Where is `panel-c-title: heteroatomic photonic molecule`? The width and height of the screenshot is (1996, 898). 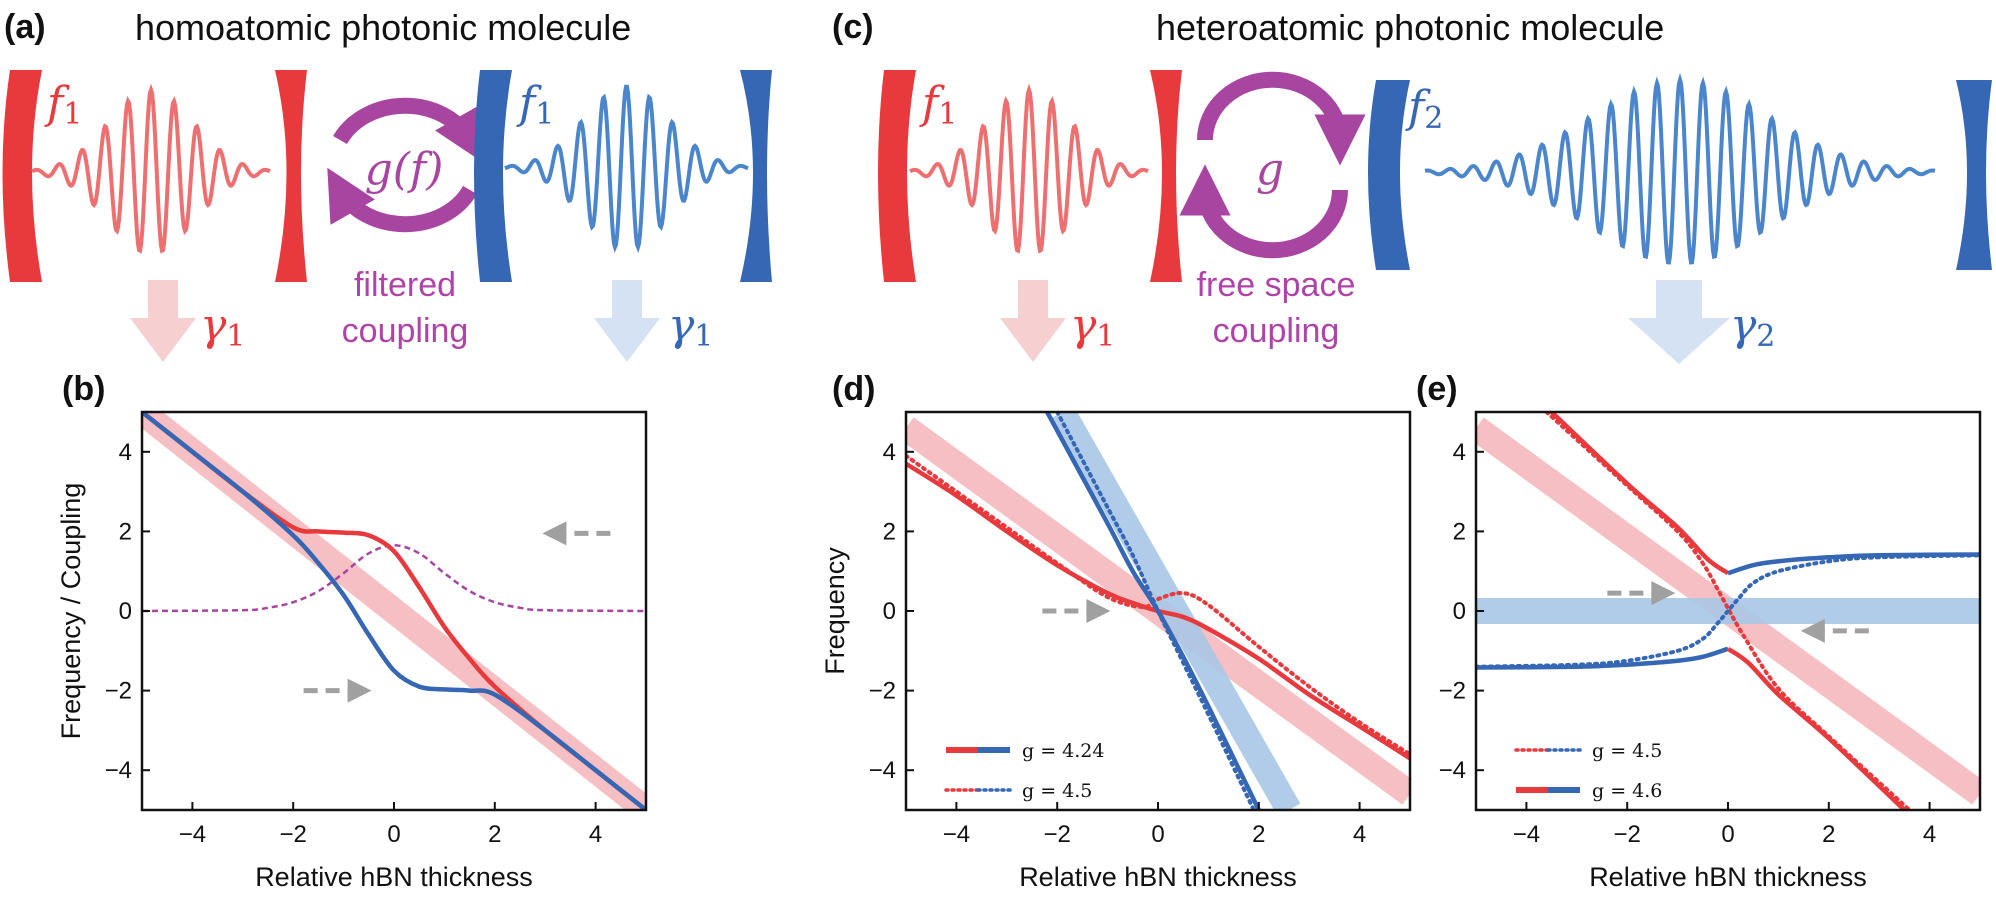
panel-c-title: heteroatomic photonic molecule is located at coordinates (1410, 27).